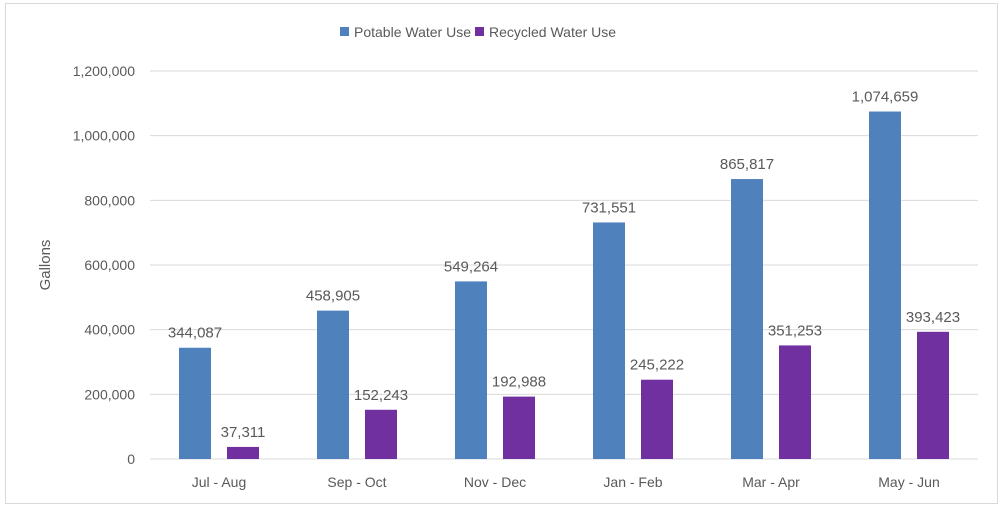 Image resolution: width=1006 pixels, height=510 pixels. What do you see at coordinates (795, 330) in the screenshot?
I see `data-label: 351,253` at bounding box center [795, 330].